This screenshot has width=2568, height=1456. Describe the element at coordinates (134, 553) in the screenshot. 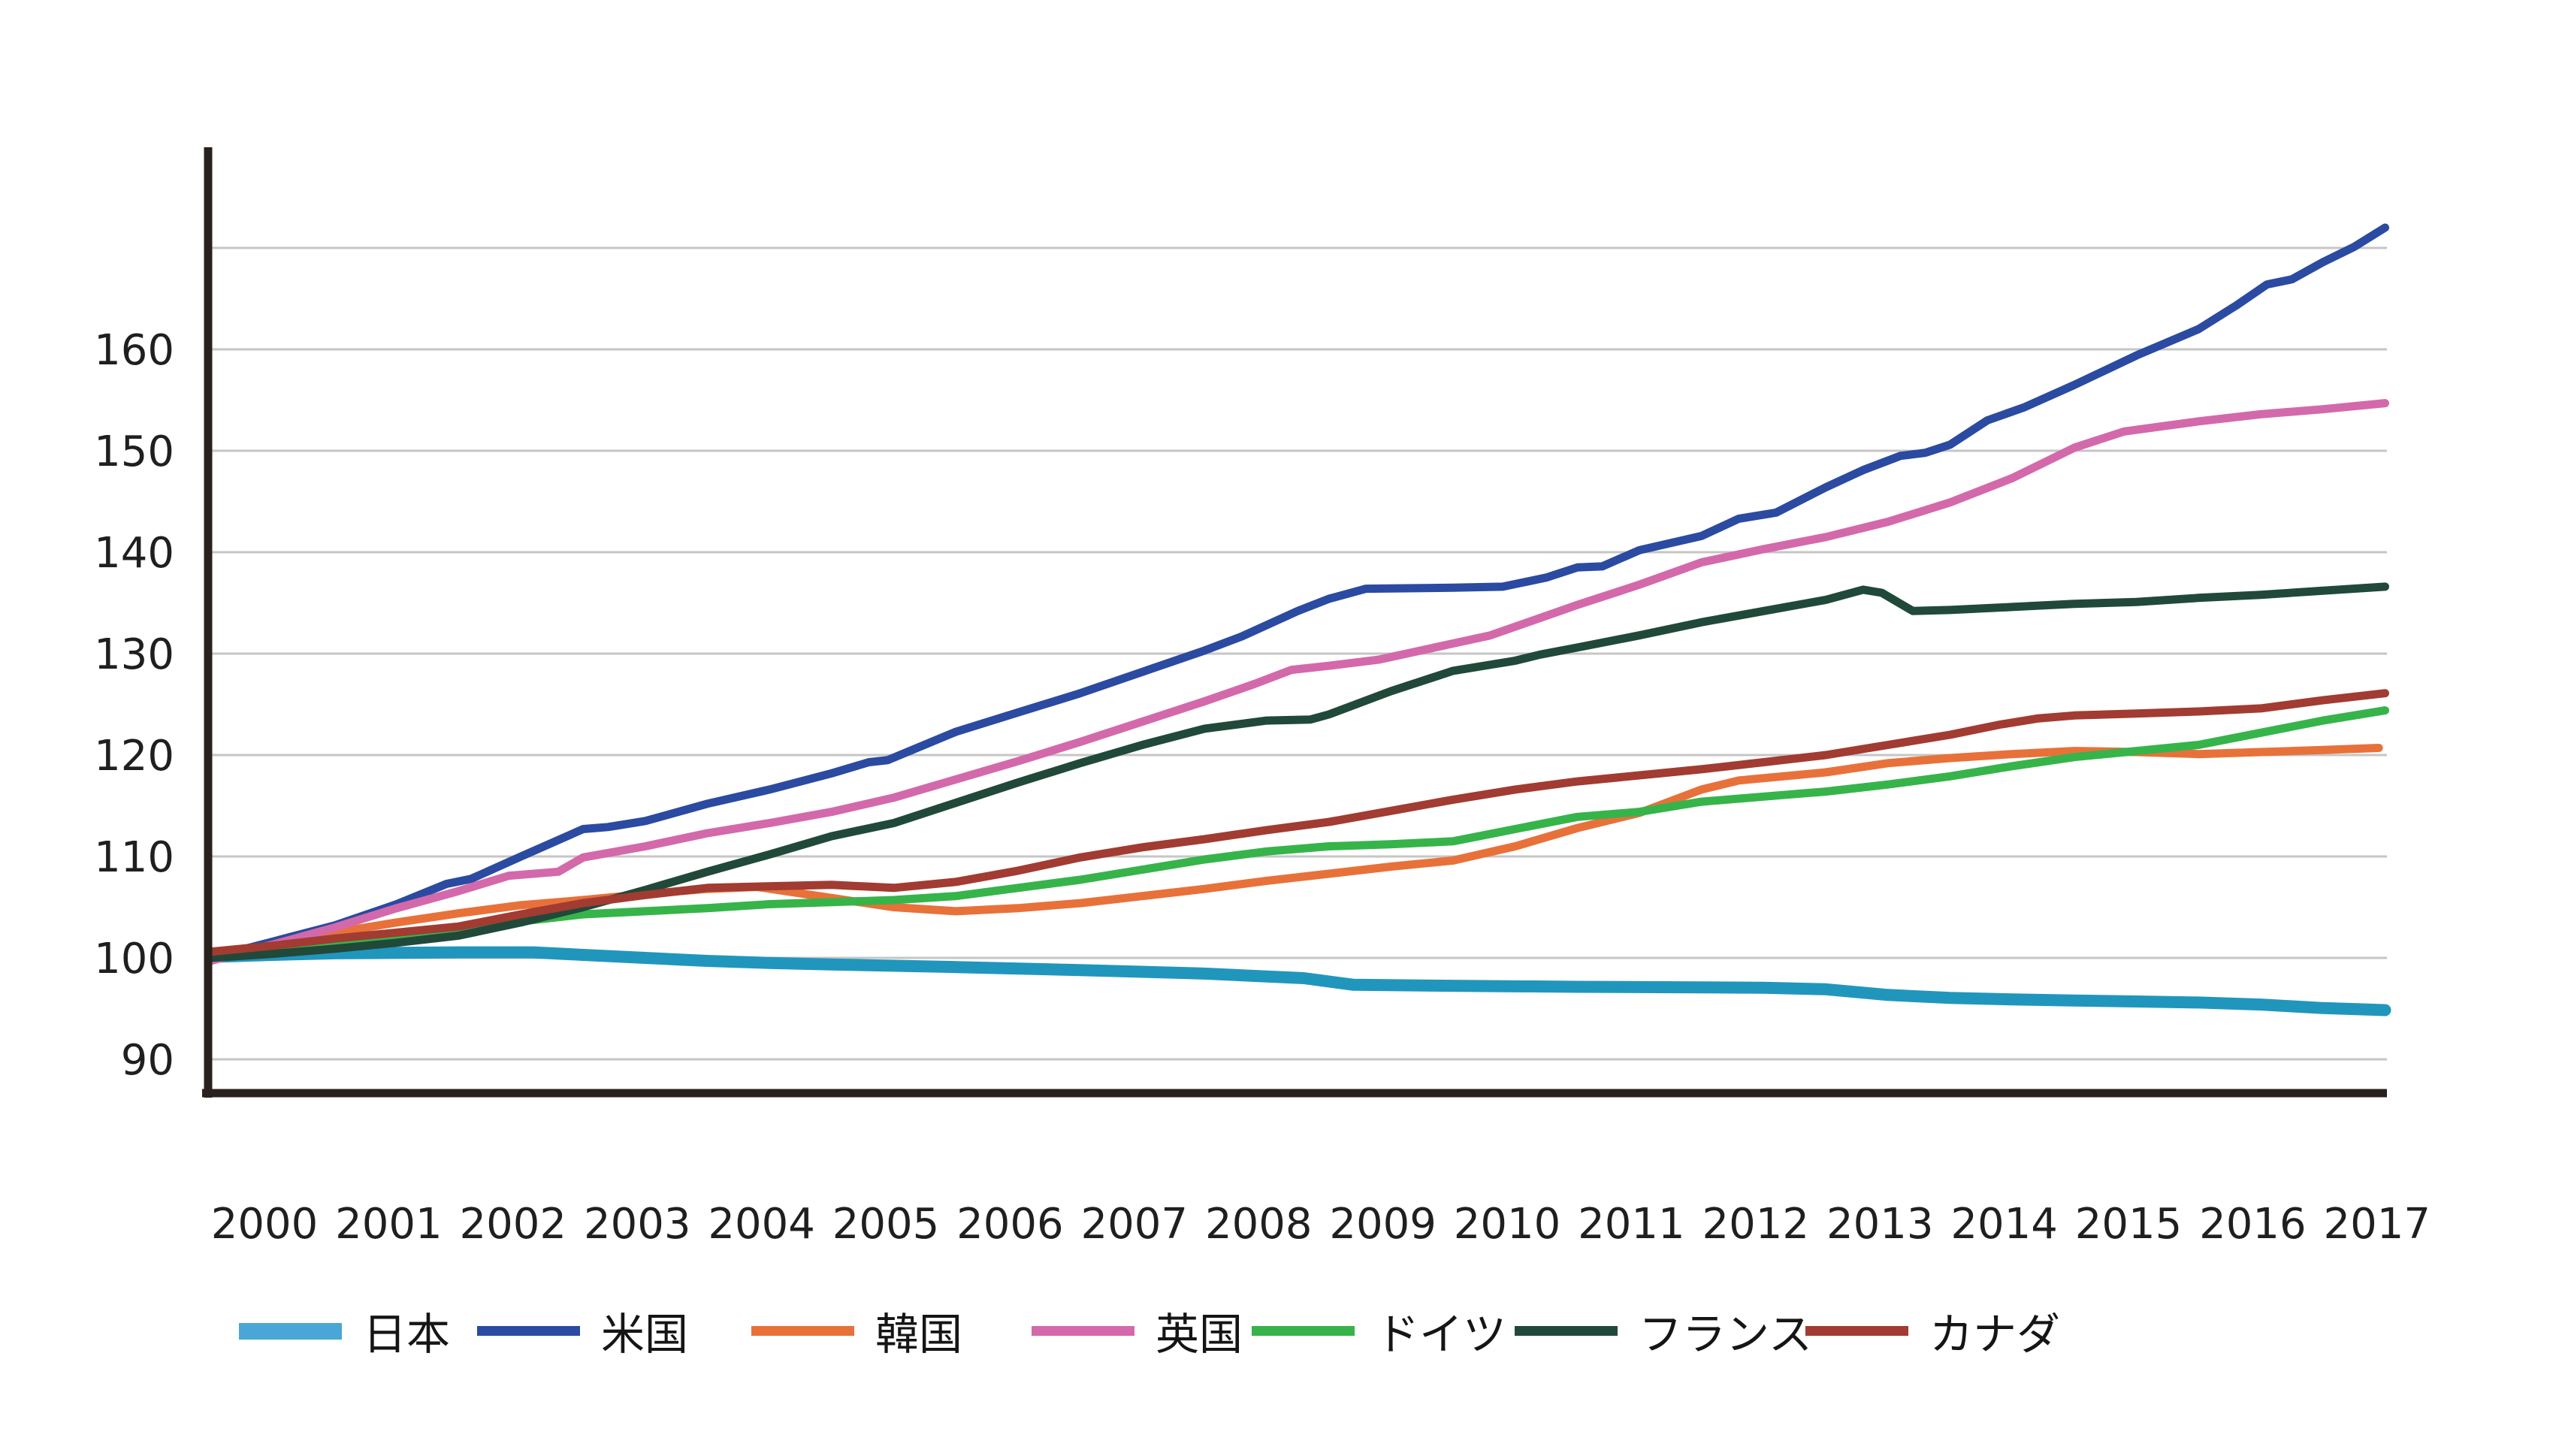

I see `y-tick-label-140: 140` at that location.